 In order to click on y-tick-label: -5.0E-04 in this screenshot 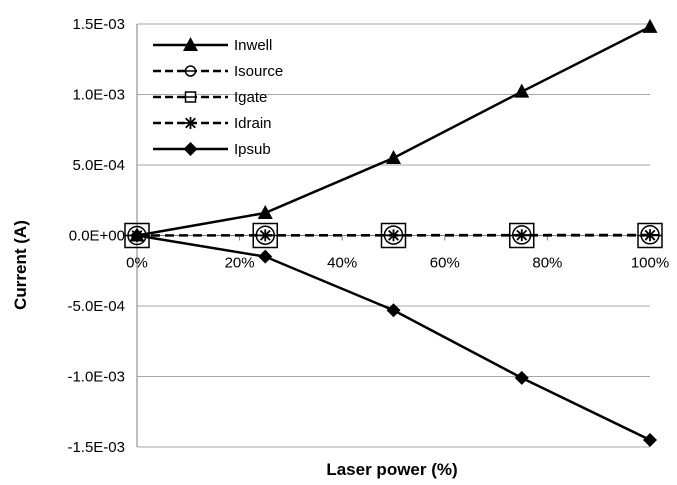, I will do `click(96, 306)`.